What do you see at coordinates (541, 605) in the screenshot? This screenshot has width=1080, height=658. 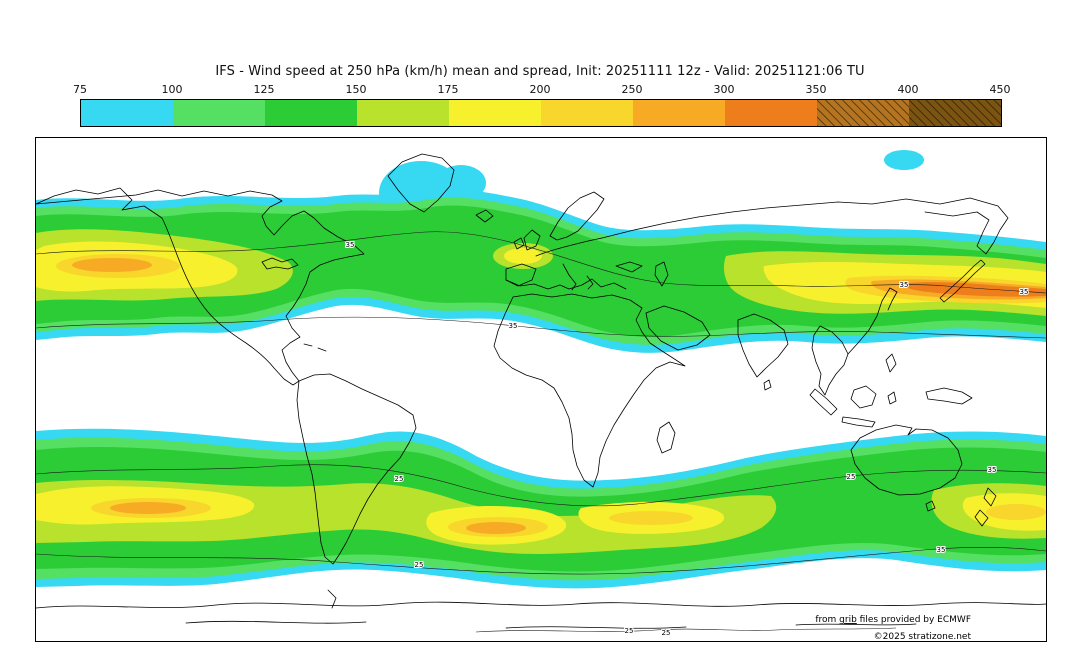 I see `coast-antarctica` at bounding box center [541, 605].